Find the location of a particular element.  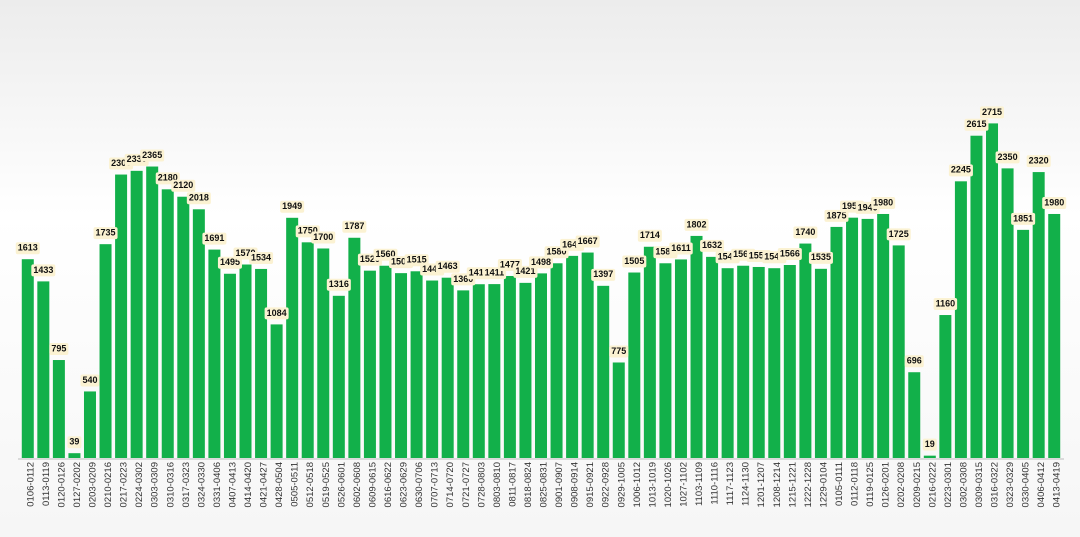

value-label: 2715 is located at coordinates (992, 112).